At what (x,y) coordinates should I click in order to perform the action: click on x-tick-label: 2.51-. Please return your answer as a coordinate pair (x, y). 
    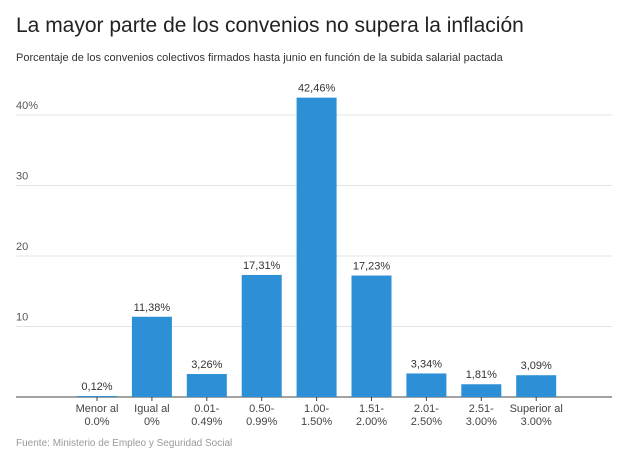
    Looking at the image, I should click on (481, 409).